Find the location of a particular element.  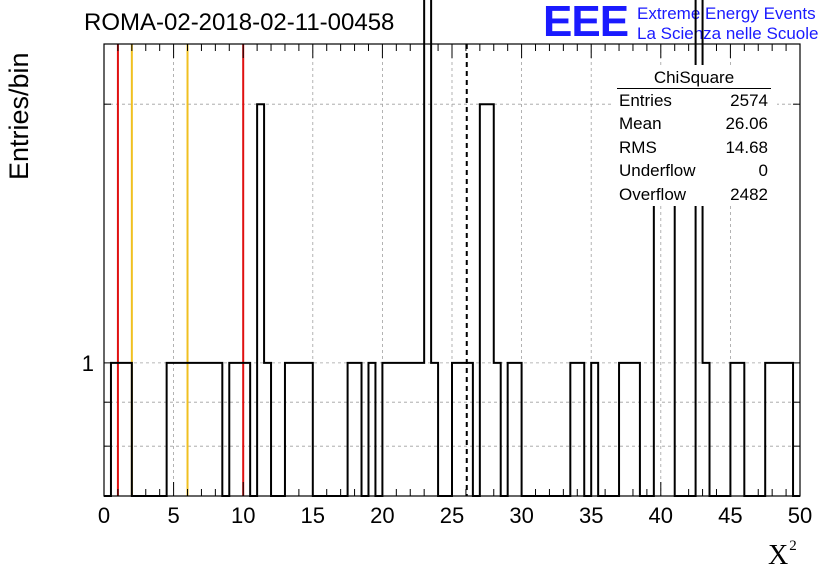

x-tick-label: 15 is located at coordinates (313, 515).